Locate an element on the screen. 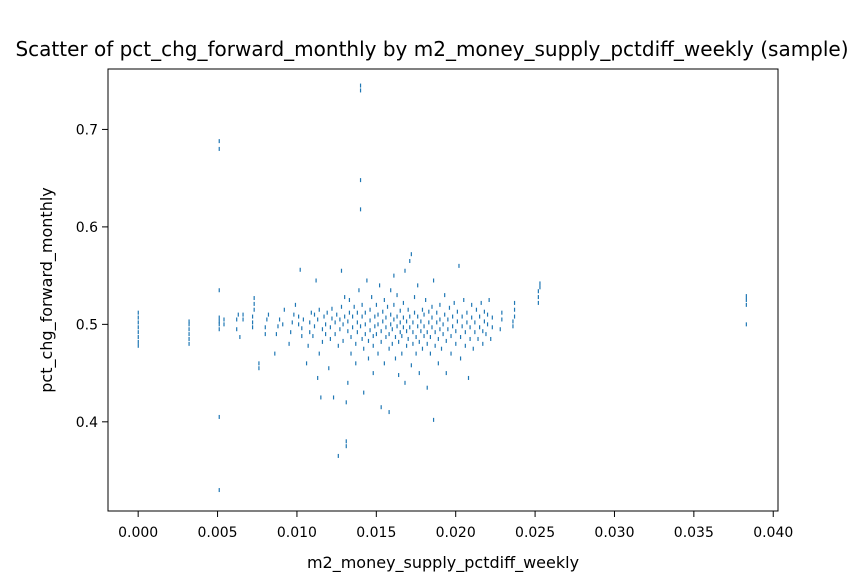 The image size is (864, 576). y-tick-label: 0.7 is located at coordinates (87, 130).